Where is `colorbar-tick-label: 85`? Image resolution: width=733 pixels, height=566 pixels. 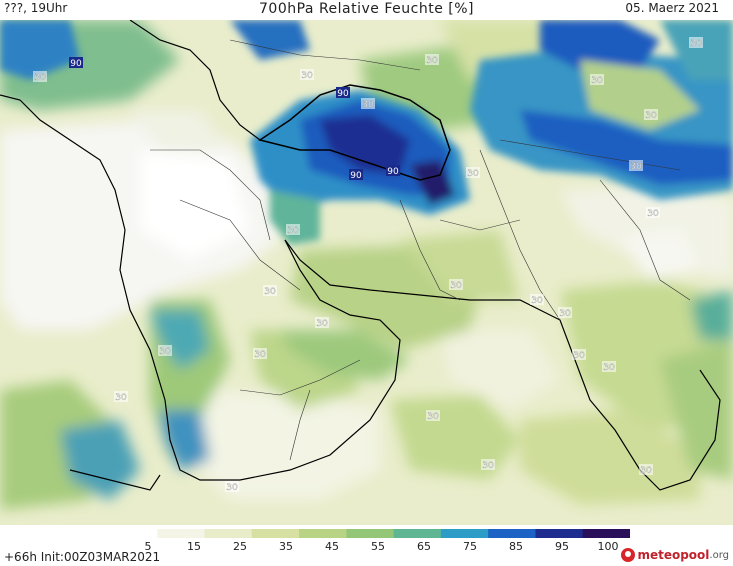
colorbar-tick-label: 85 is located at coordinates (516, 546).